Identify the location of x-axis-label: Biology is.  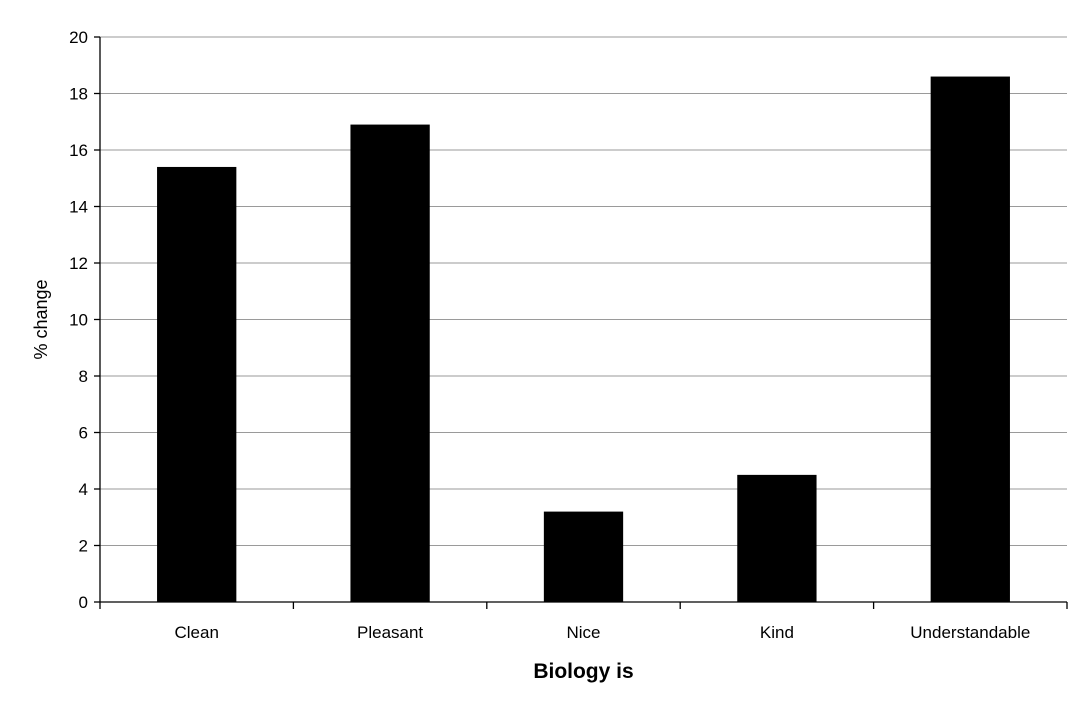
(583, 671).